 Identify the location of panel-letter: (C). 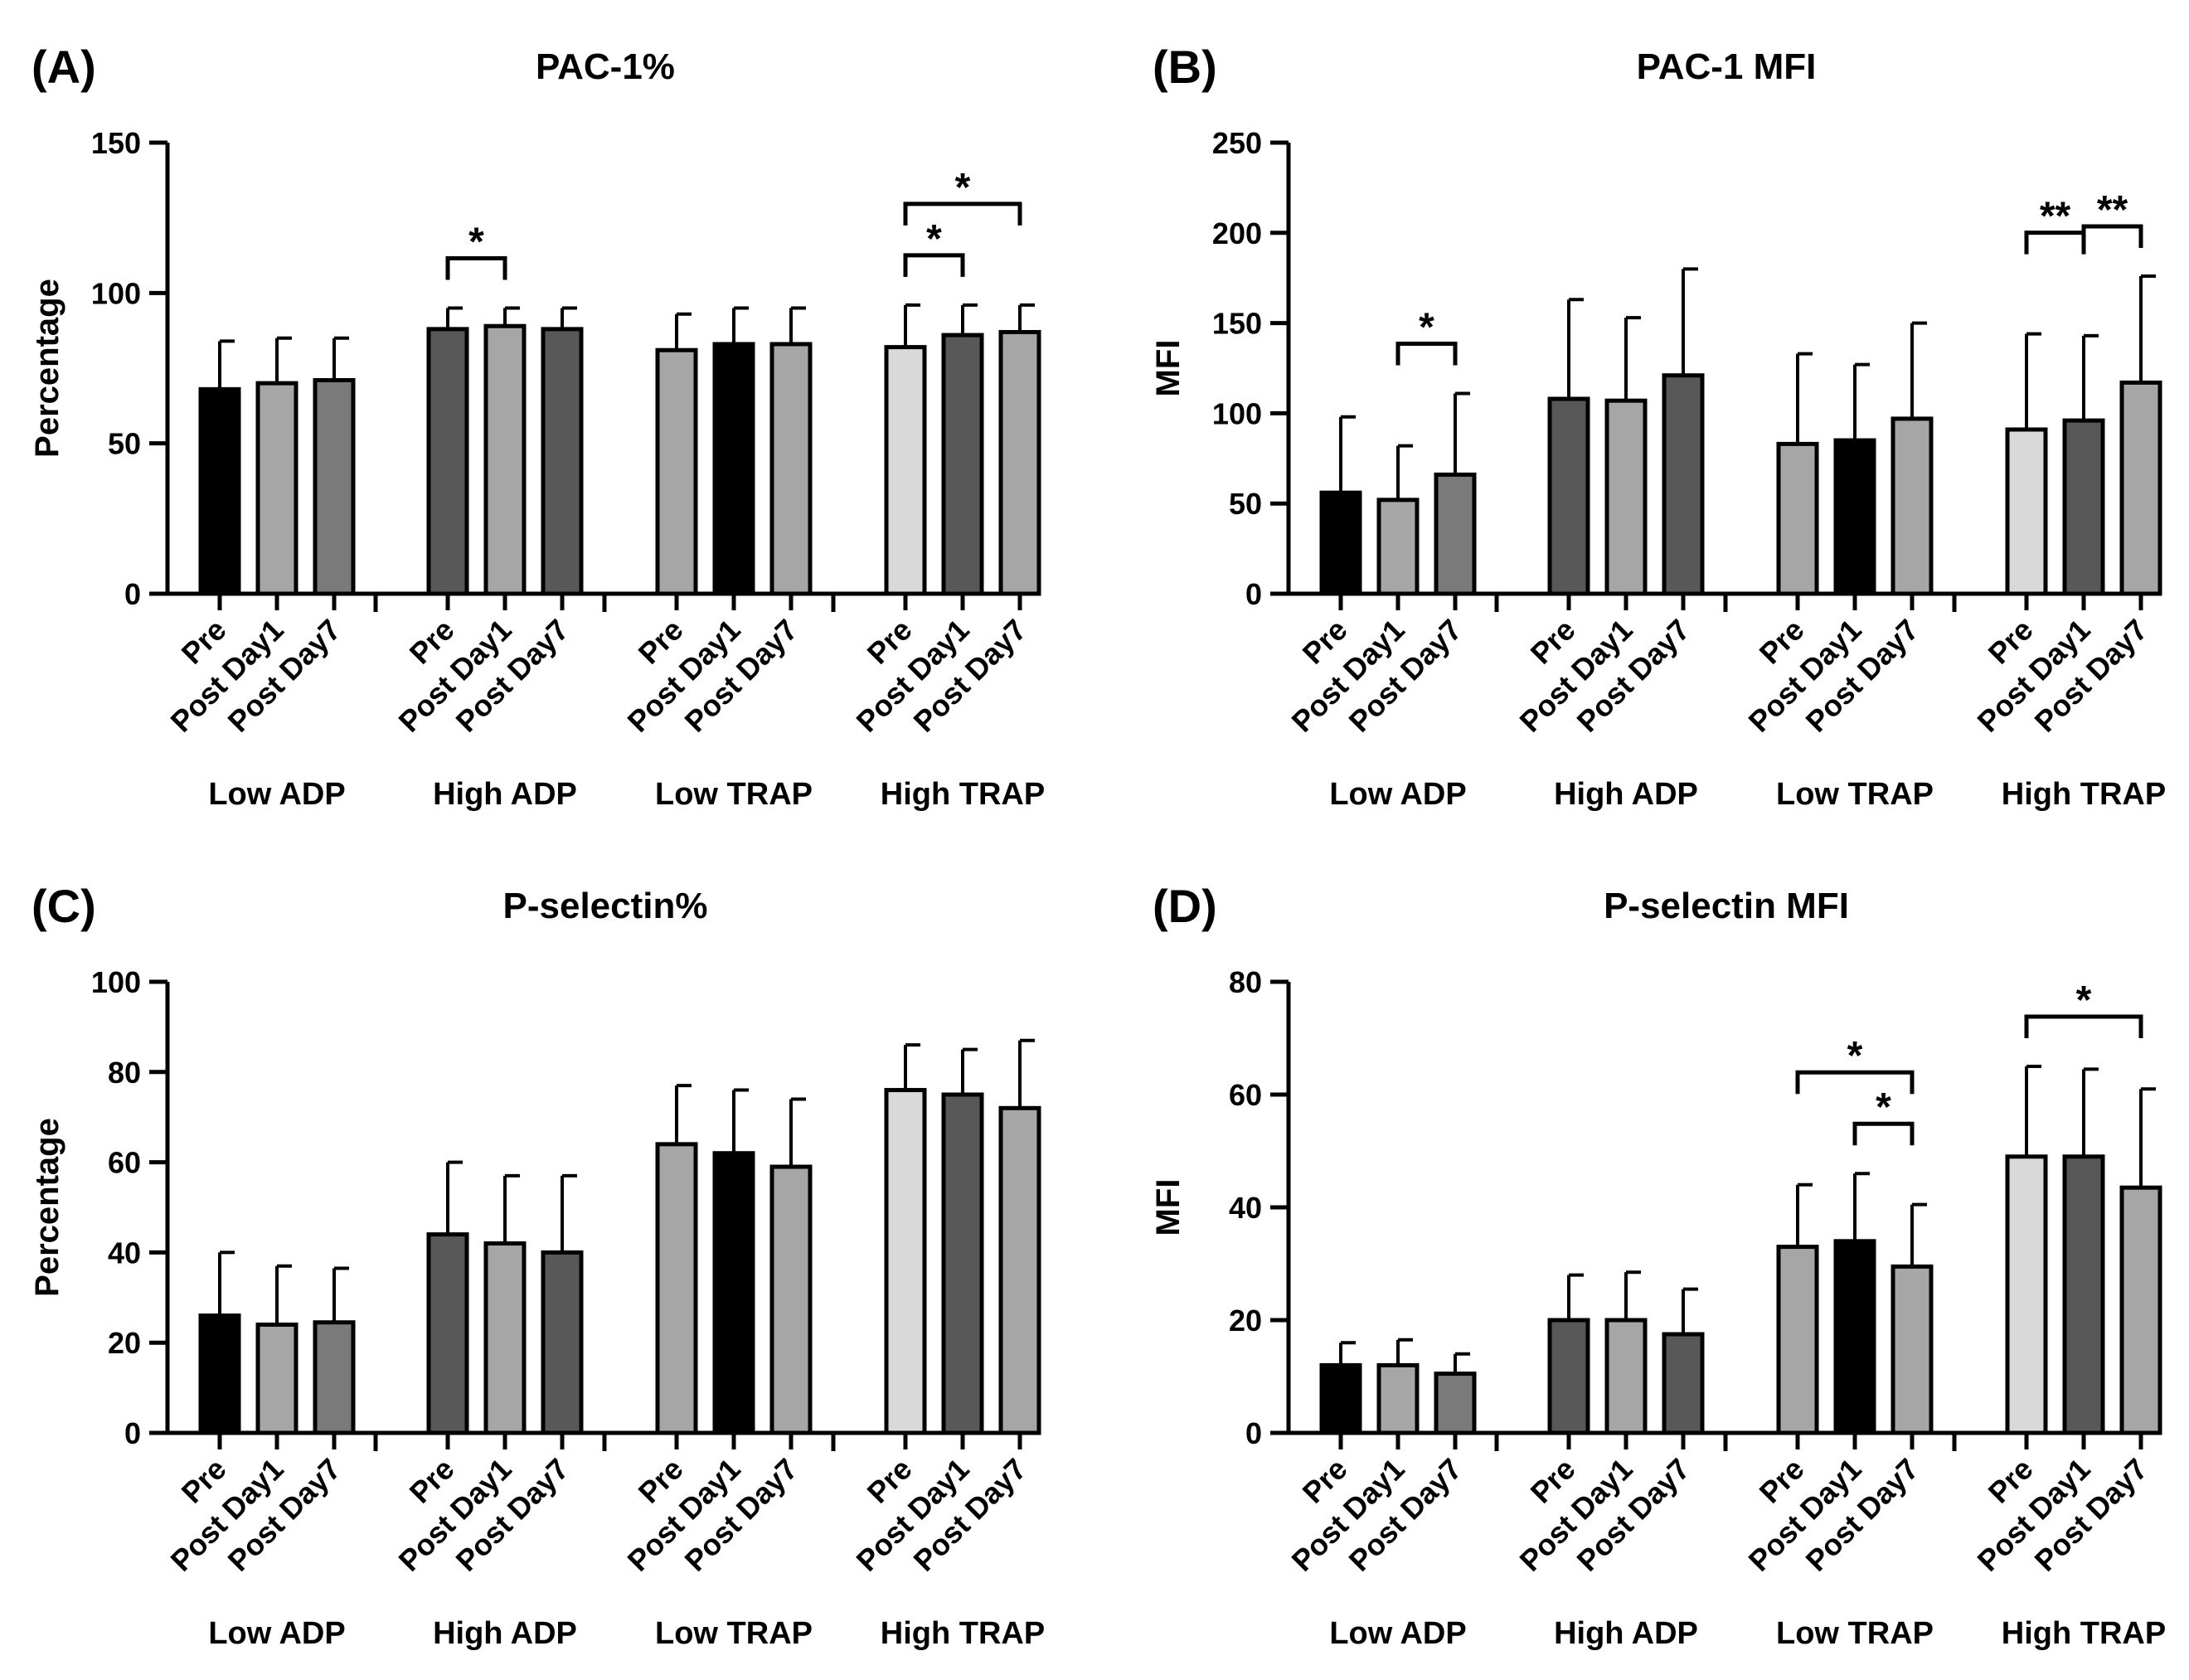
(64, 906).